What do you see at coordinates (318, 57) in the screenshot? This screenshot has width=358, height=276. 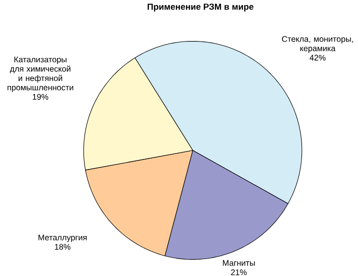 I see `data-label: 42%` at bounding box center [318, 57].